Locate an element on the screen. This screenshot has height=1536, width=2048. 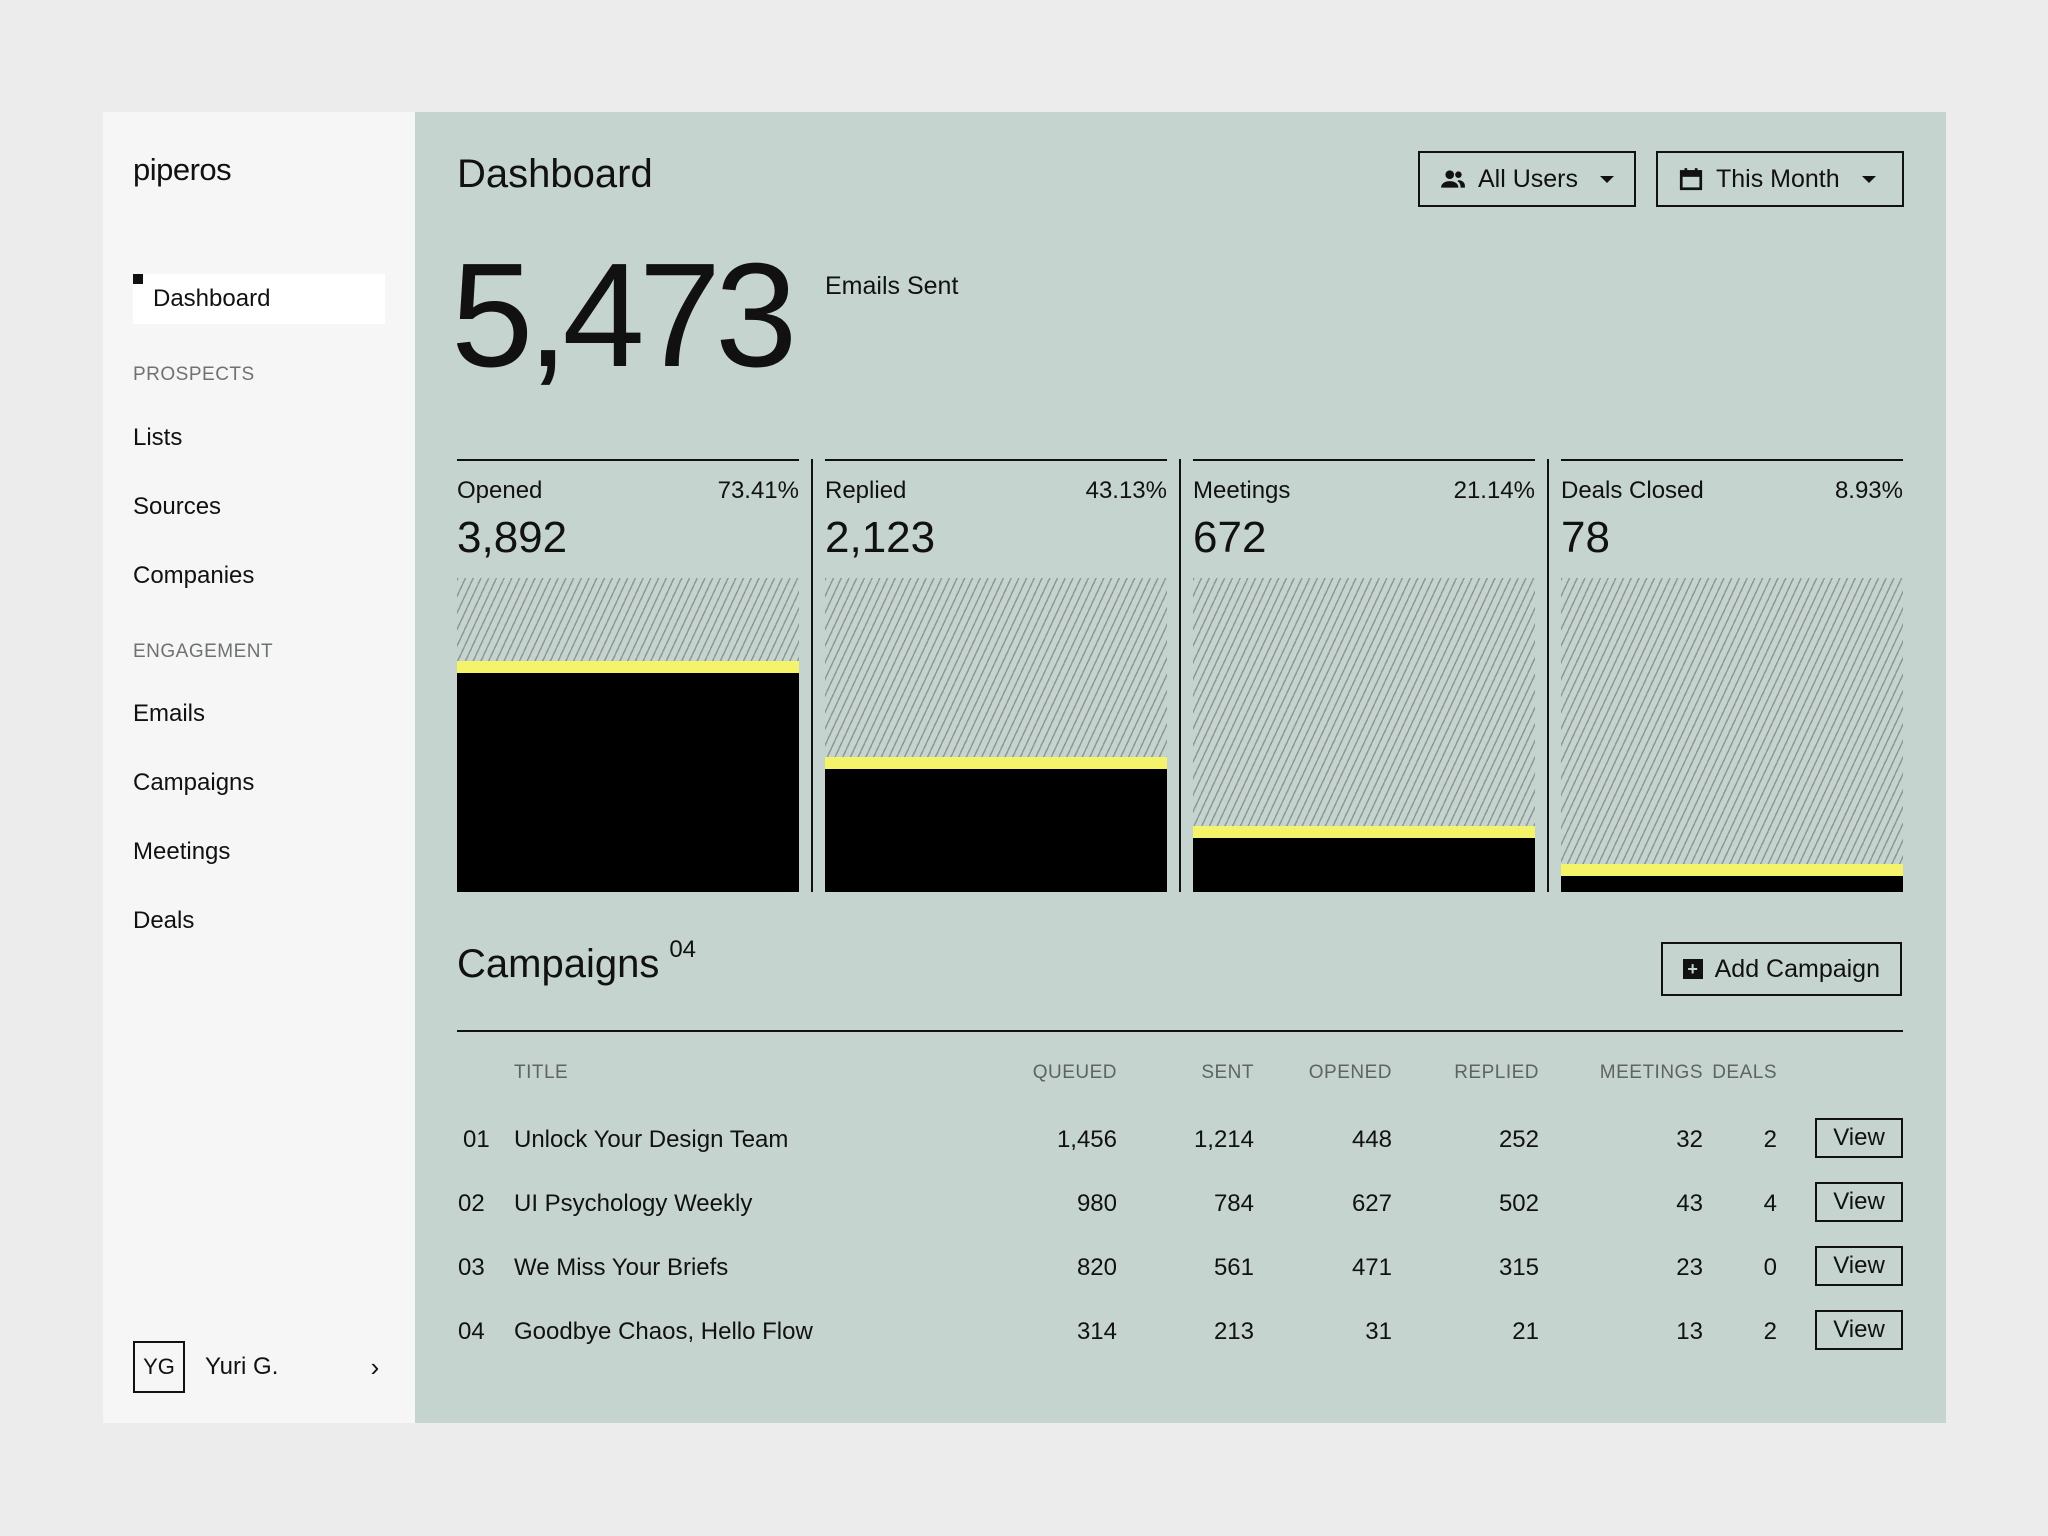
queued-value: 980 is located at coordinates (1096, 1203).